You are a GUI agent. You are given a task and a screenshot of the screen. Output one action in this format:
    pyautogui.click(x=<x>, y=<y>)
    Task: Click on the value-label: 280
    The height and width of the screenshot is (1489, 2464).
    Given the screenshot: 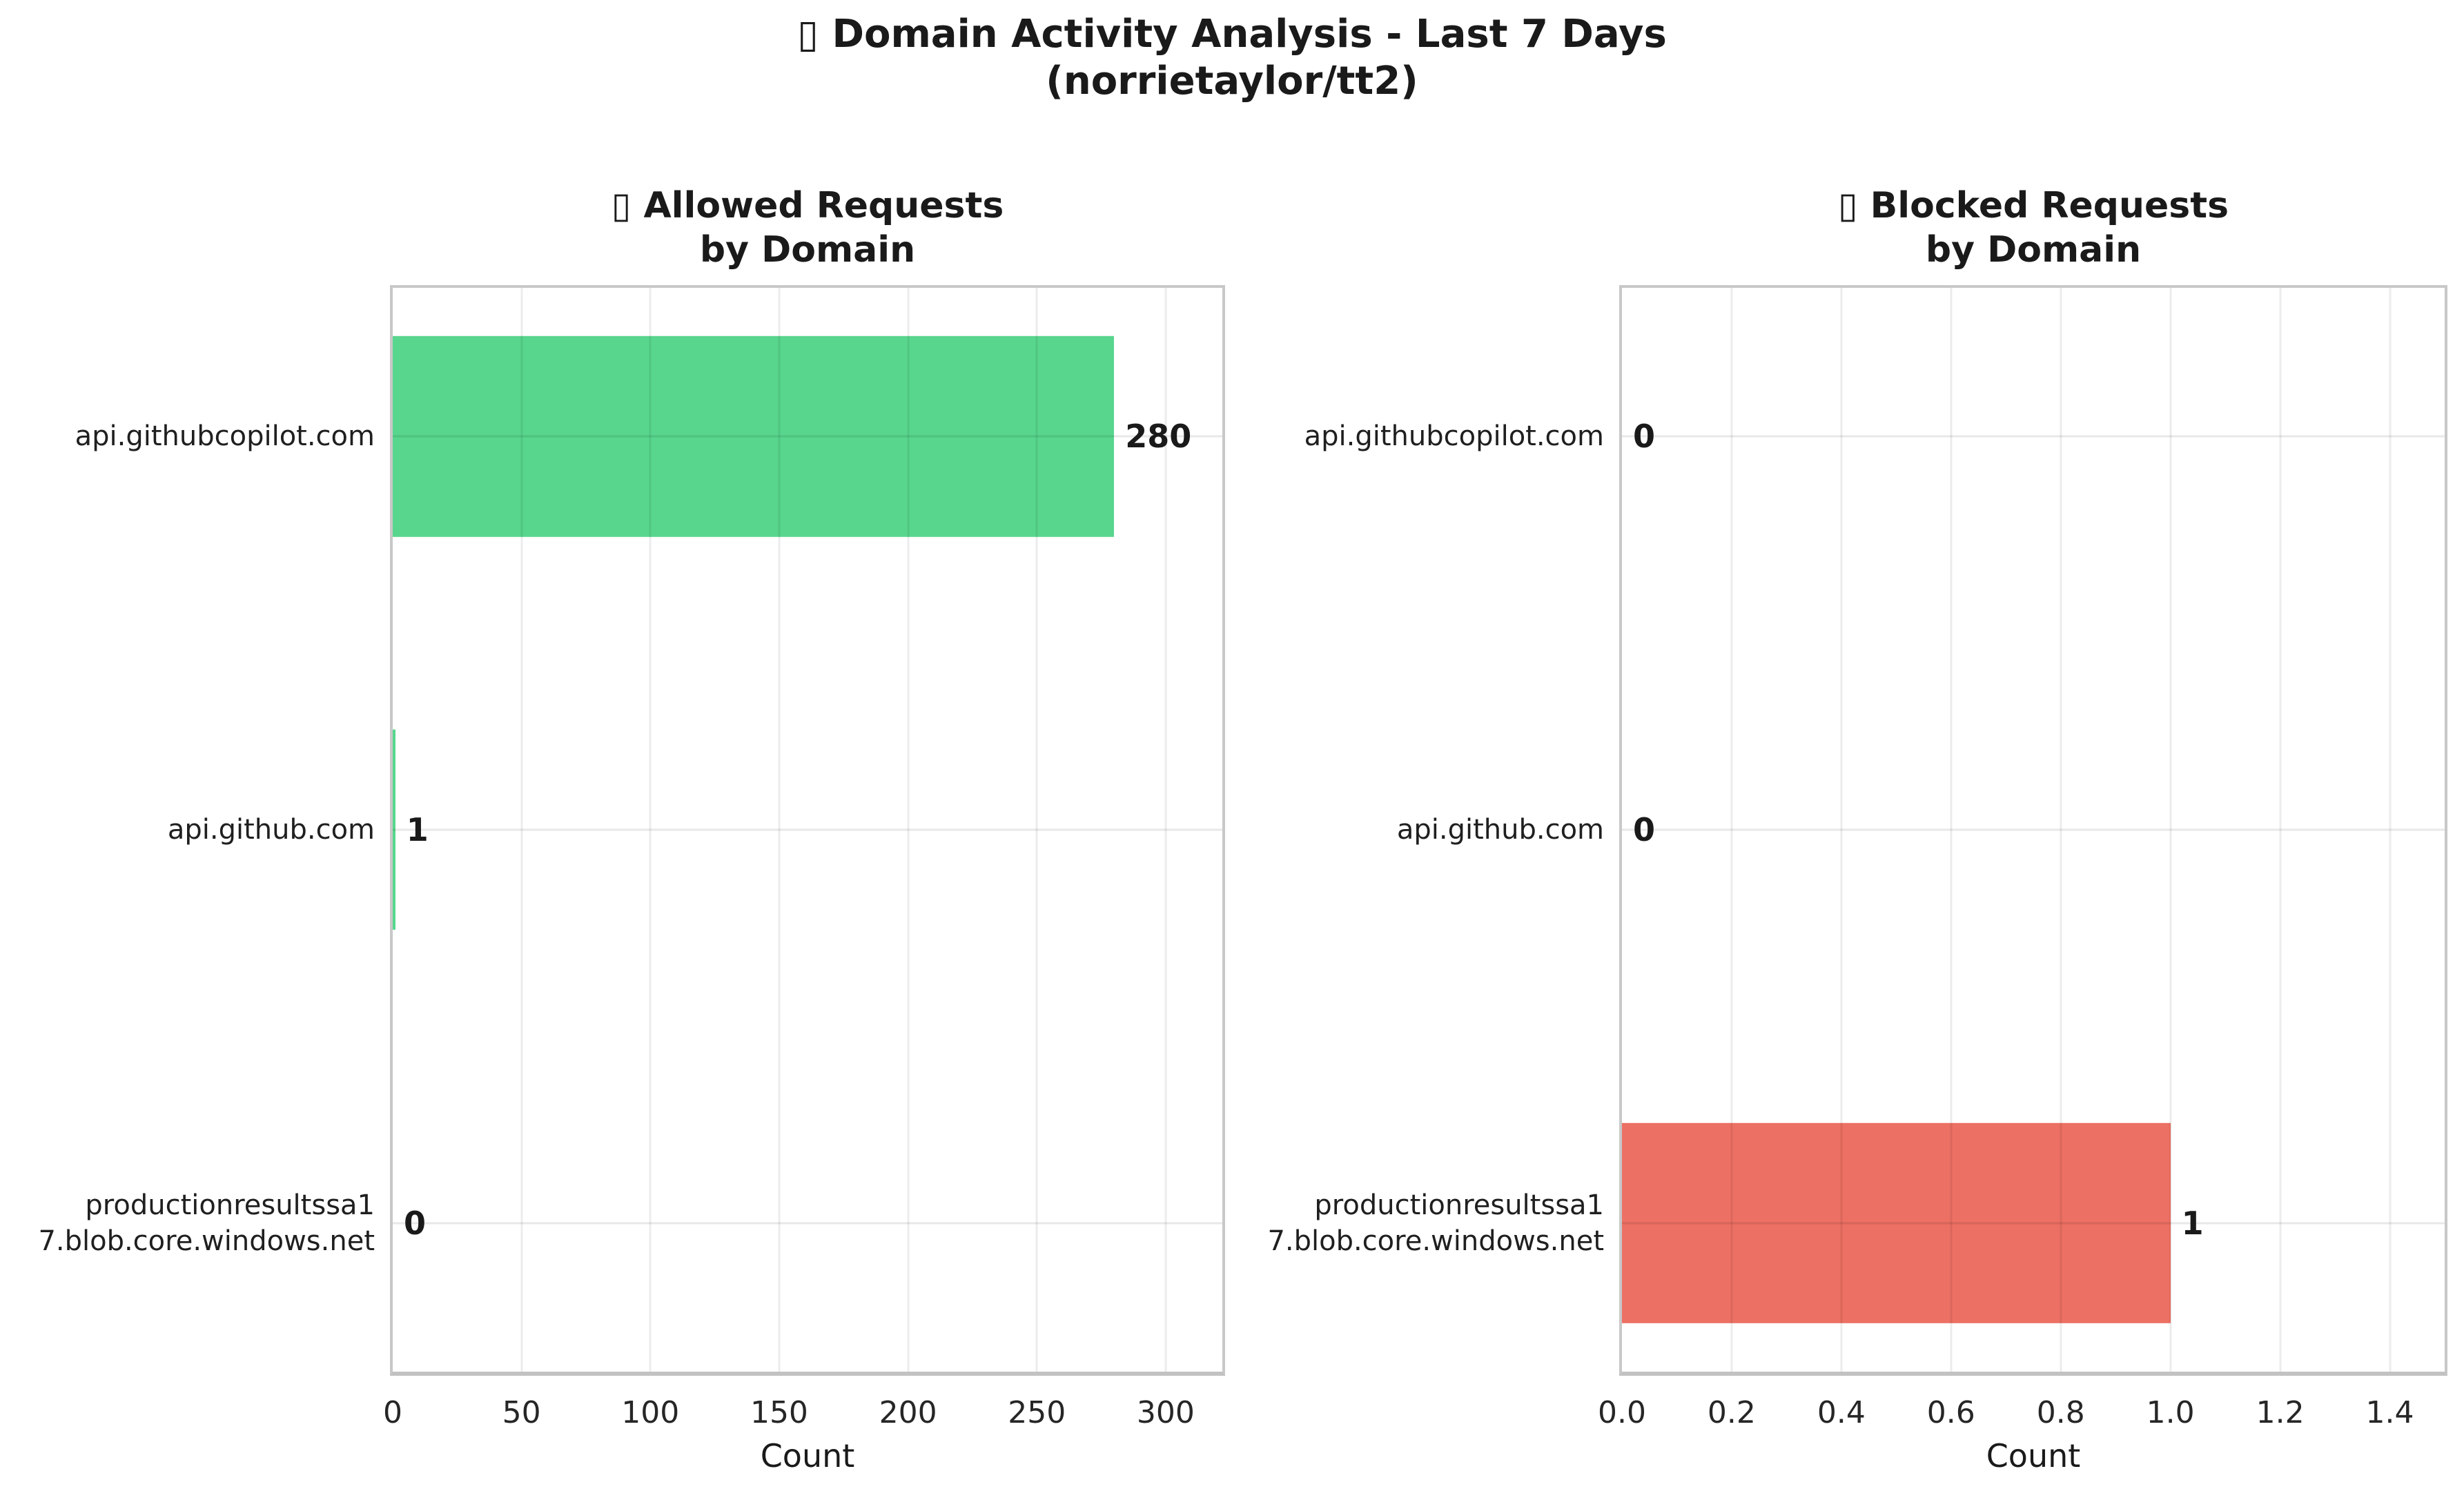 What is the action you would take?
    pyautogui.click(x=1158, y=437)
    